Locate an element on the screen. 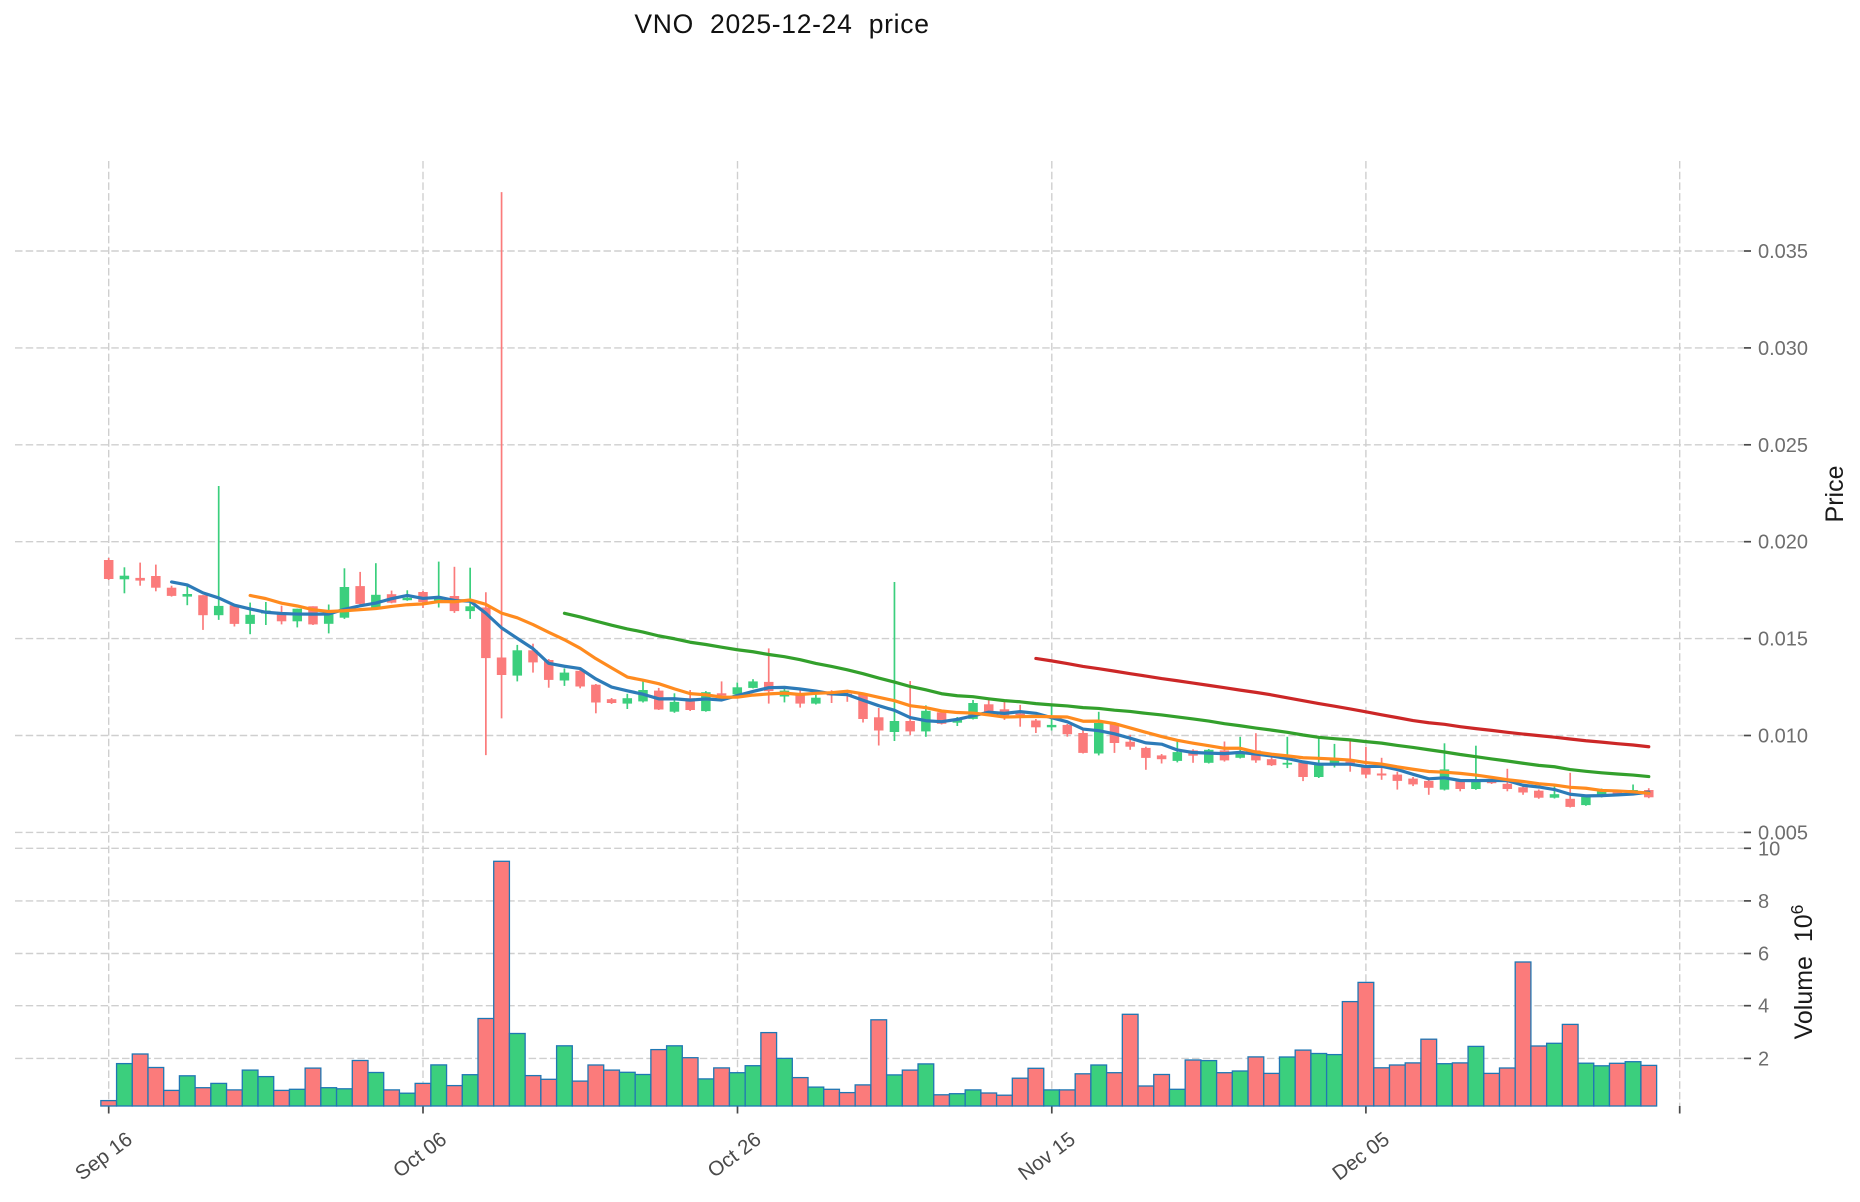 The height and width of the screenshot is (1202, 1860). svg-text: 10 is located at coordinates (1769, 849).